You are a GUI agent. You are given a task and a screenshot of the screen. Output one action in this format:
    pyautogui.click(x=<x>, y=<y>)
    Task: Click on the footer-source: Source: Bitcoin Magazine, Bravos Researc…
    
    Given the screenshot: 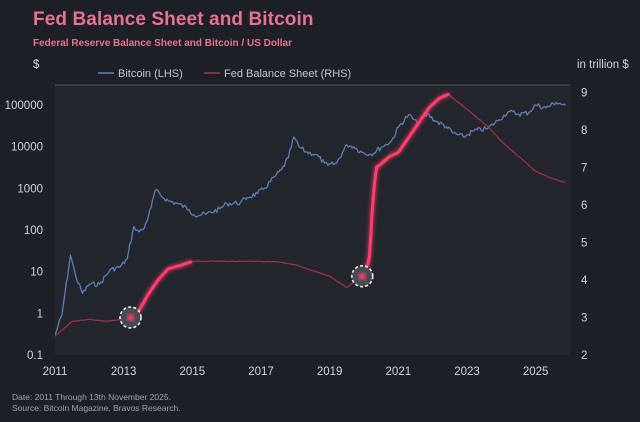 What is the action you would take?
    pyautogui.click(x=96, y=408)
    